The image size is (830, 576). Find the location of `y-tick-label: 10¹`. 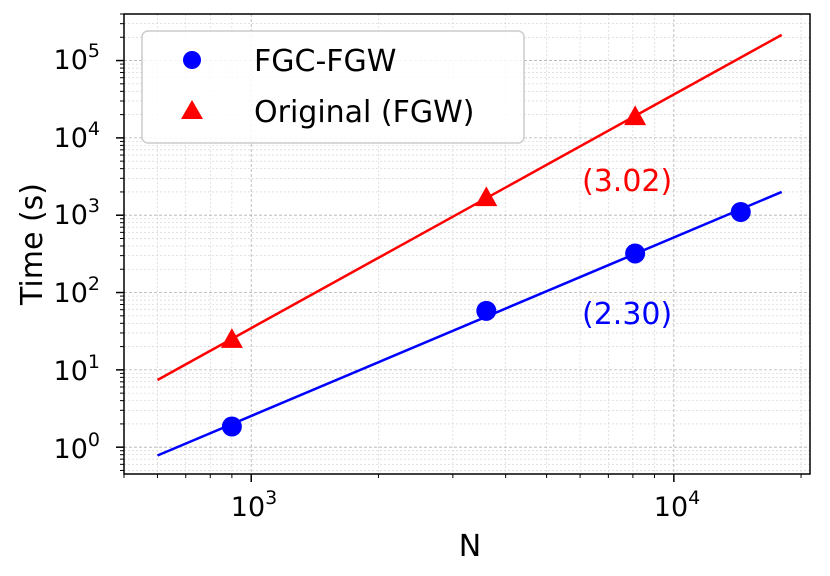

y-tick-label: 10¹ is located at coordinates (77, 369).